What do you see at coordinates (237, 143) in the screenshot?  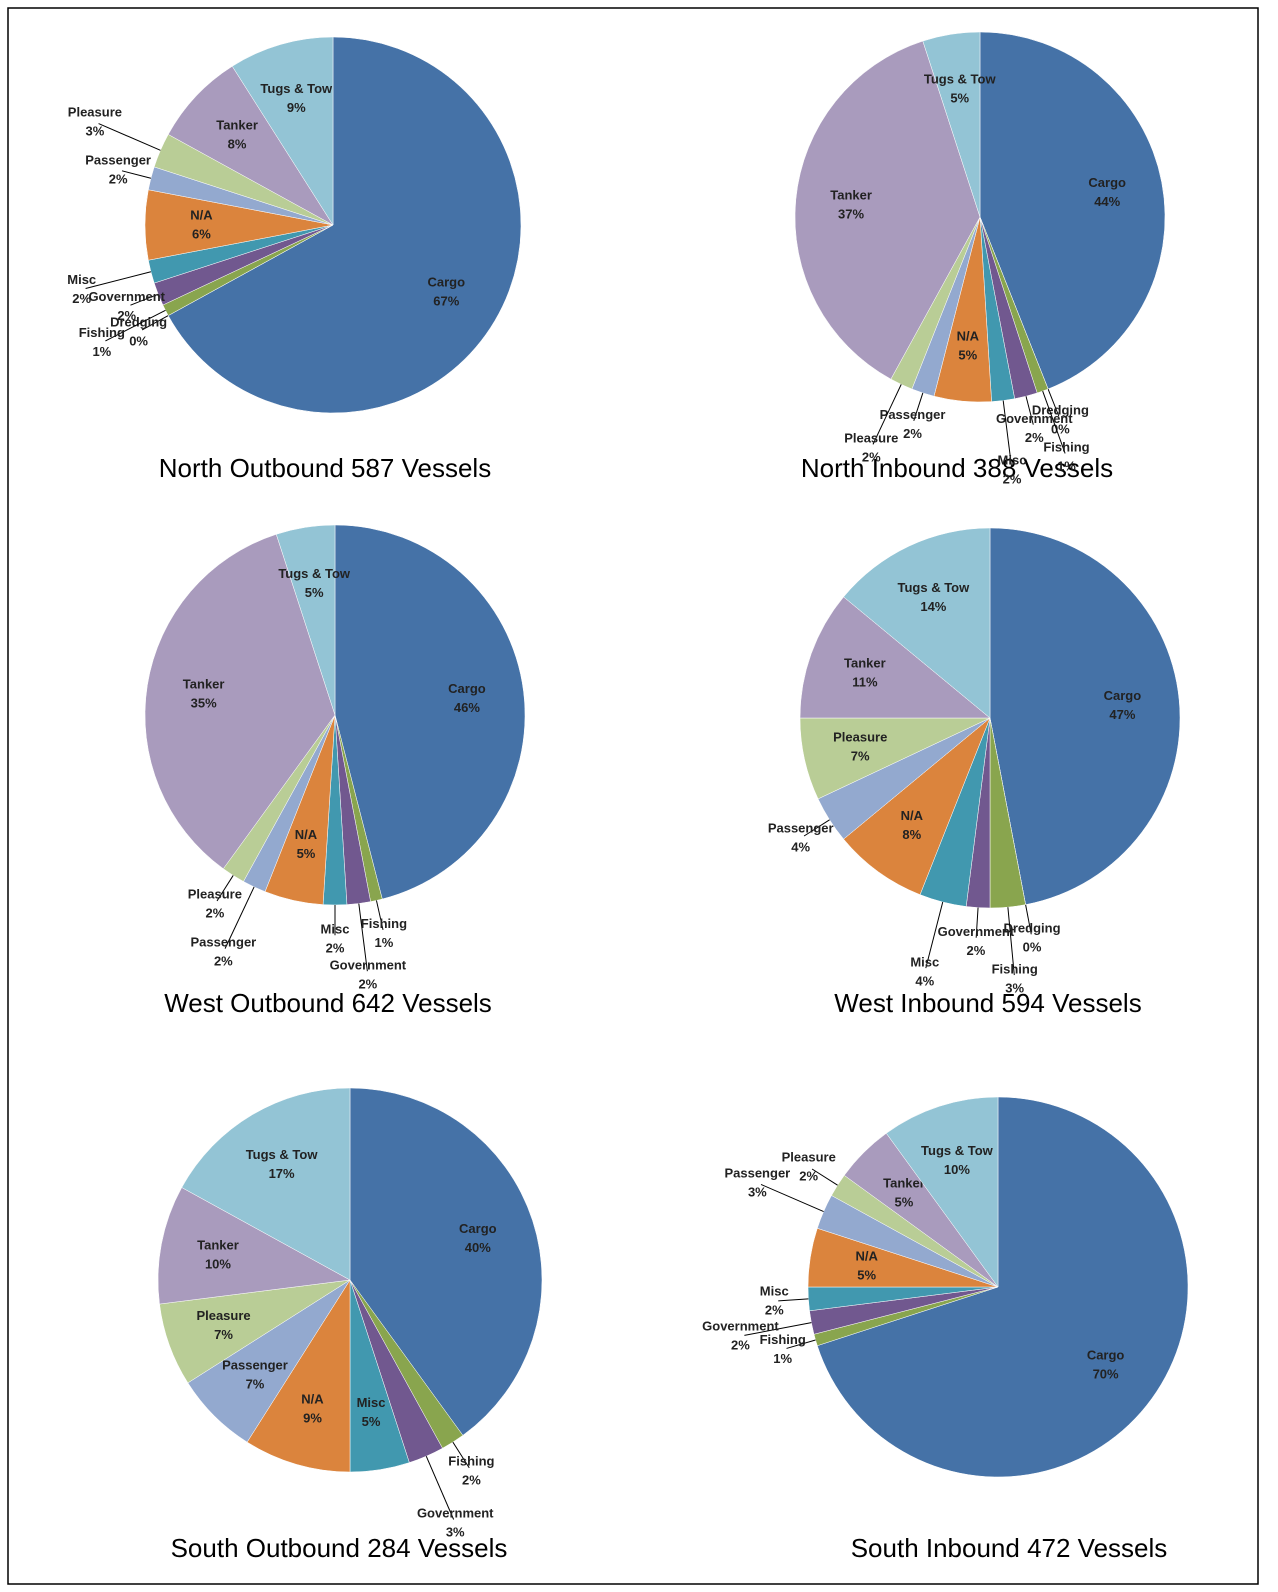 I see `slice-value-label: 8%` at bounding box center [237, 143].